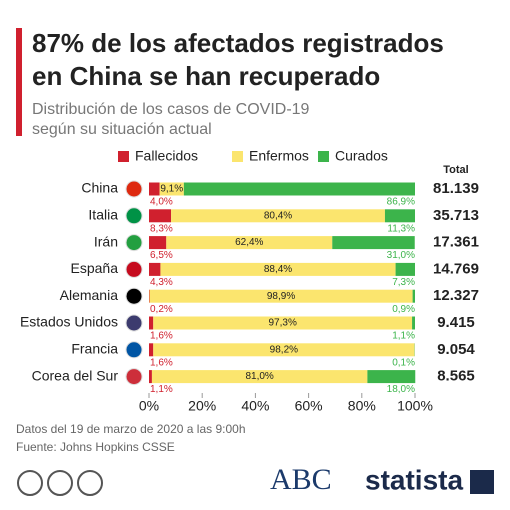 The image size is (510, 510). Describe the element at coordinates (238, 43) in the screenshot. I see `chart-title: 87% de los afectados registrados` at that location.